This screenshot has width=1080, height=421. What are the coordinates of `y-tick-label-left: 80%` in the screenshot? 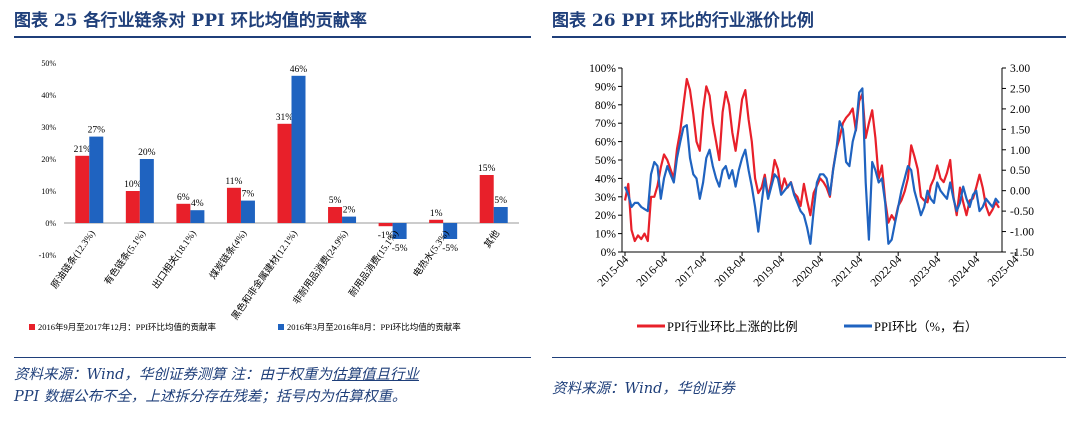 It's located at (606, 106).